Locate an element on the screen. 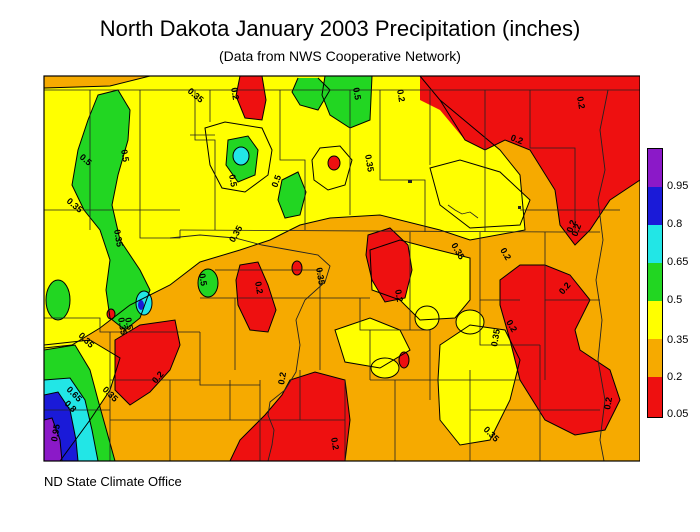  fill-0.35-island-c is located at coordinates (385, 368).